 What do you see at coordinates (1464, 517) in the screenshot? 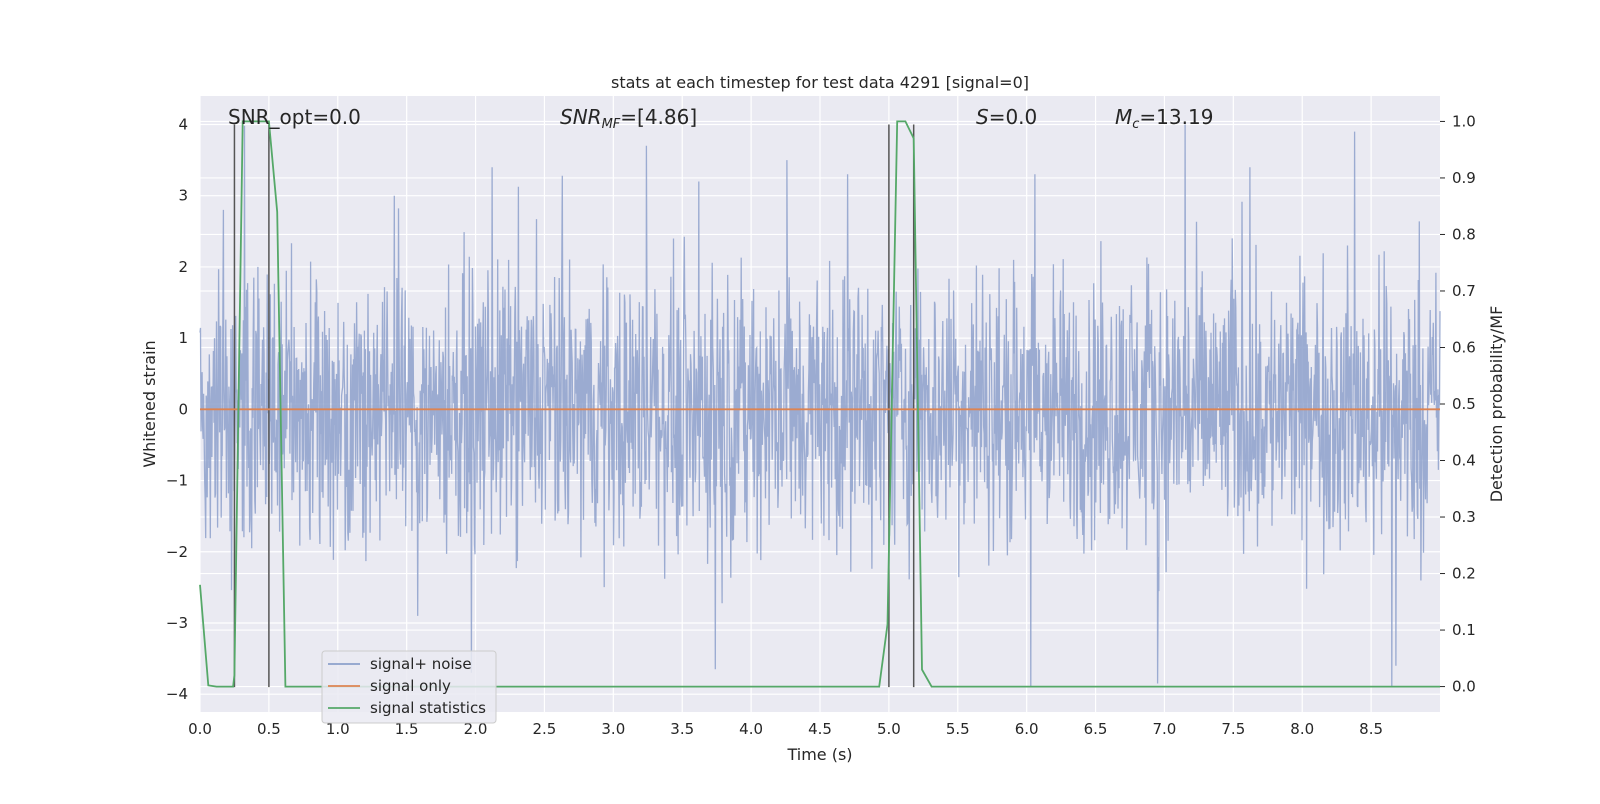
I see `y-tick-label-right: 0.3` at bounding box center [1464, 517].